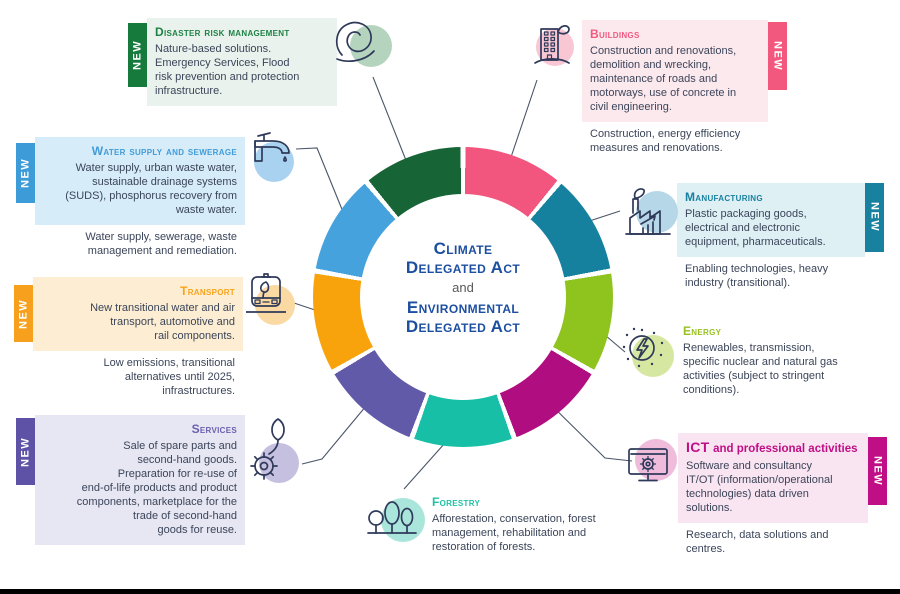  Describe the element at coordinates (702, 331) in the screenshot. I see `energy-title: Energy` at that location.